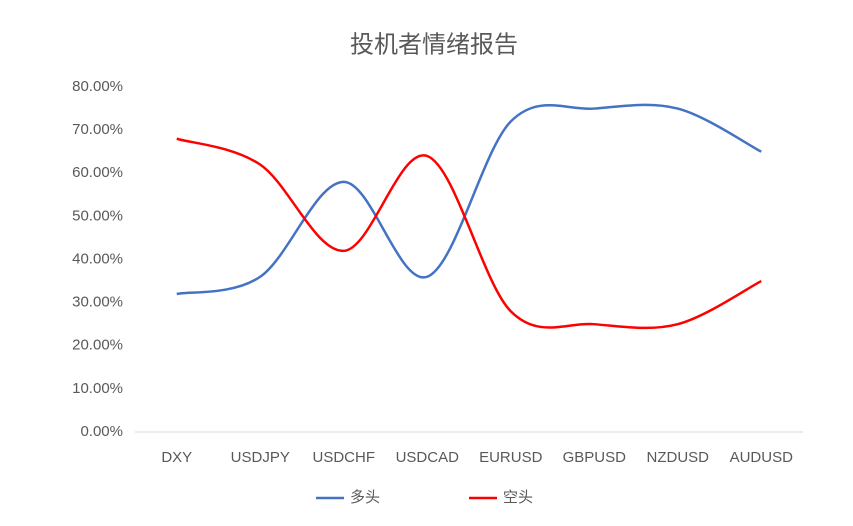  What do you see at coordinates (97, 388) in the screenshot?
I see `y-tick-label: 10.00%` at bounding box center [97, 388].